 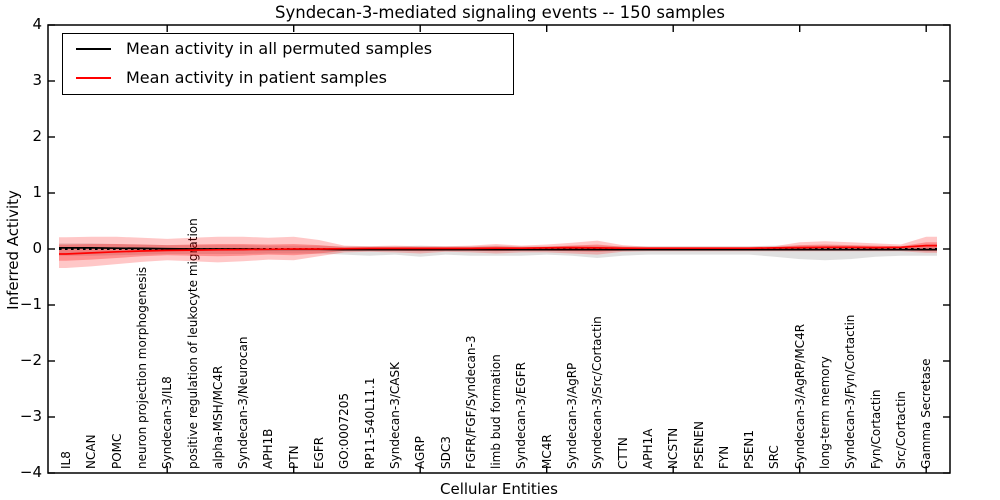 I want to click on x-axis-label: Cellular Entities, so click(x=499, y=489).